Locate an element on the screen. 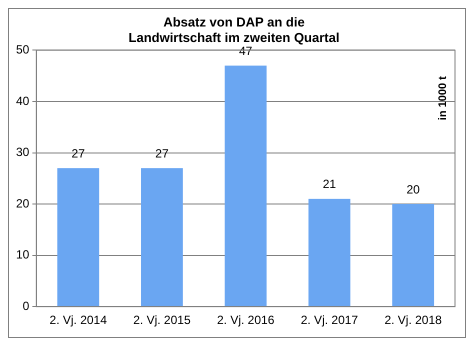 The width and height of the screenshot is (474, 346). y-tick-label: 0 is located at coordinates (26, 305).